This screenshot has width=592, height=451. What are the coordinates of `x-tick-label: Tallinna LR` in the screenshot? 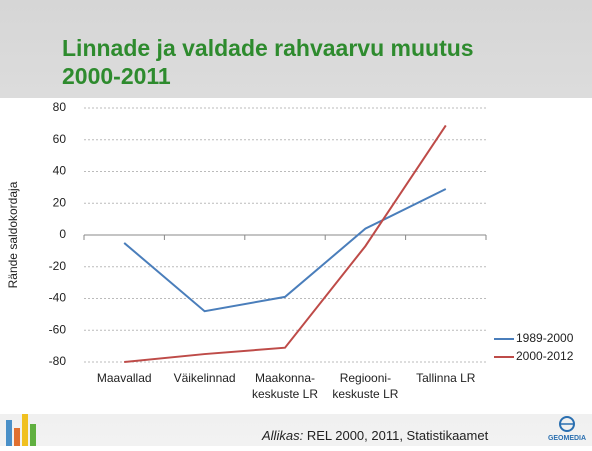 It's located at (446, 378).